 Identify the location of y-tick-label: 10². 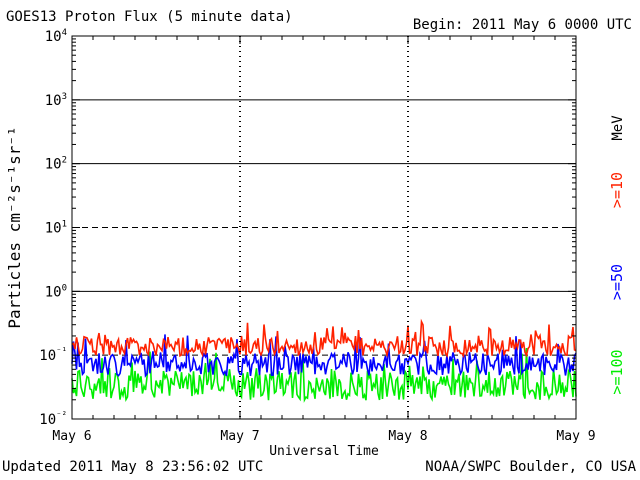
(56, 164).